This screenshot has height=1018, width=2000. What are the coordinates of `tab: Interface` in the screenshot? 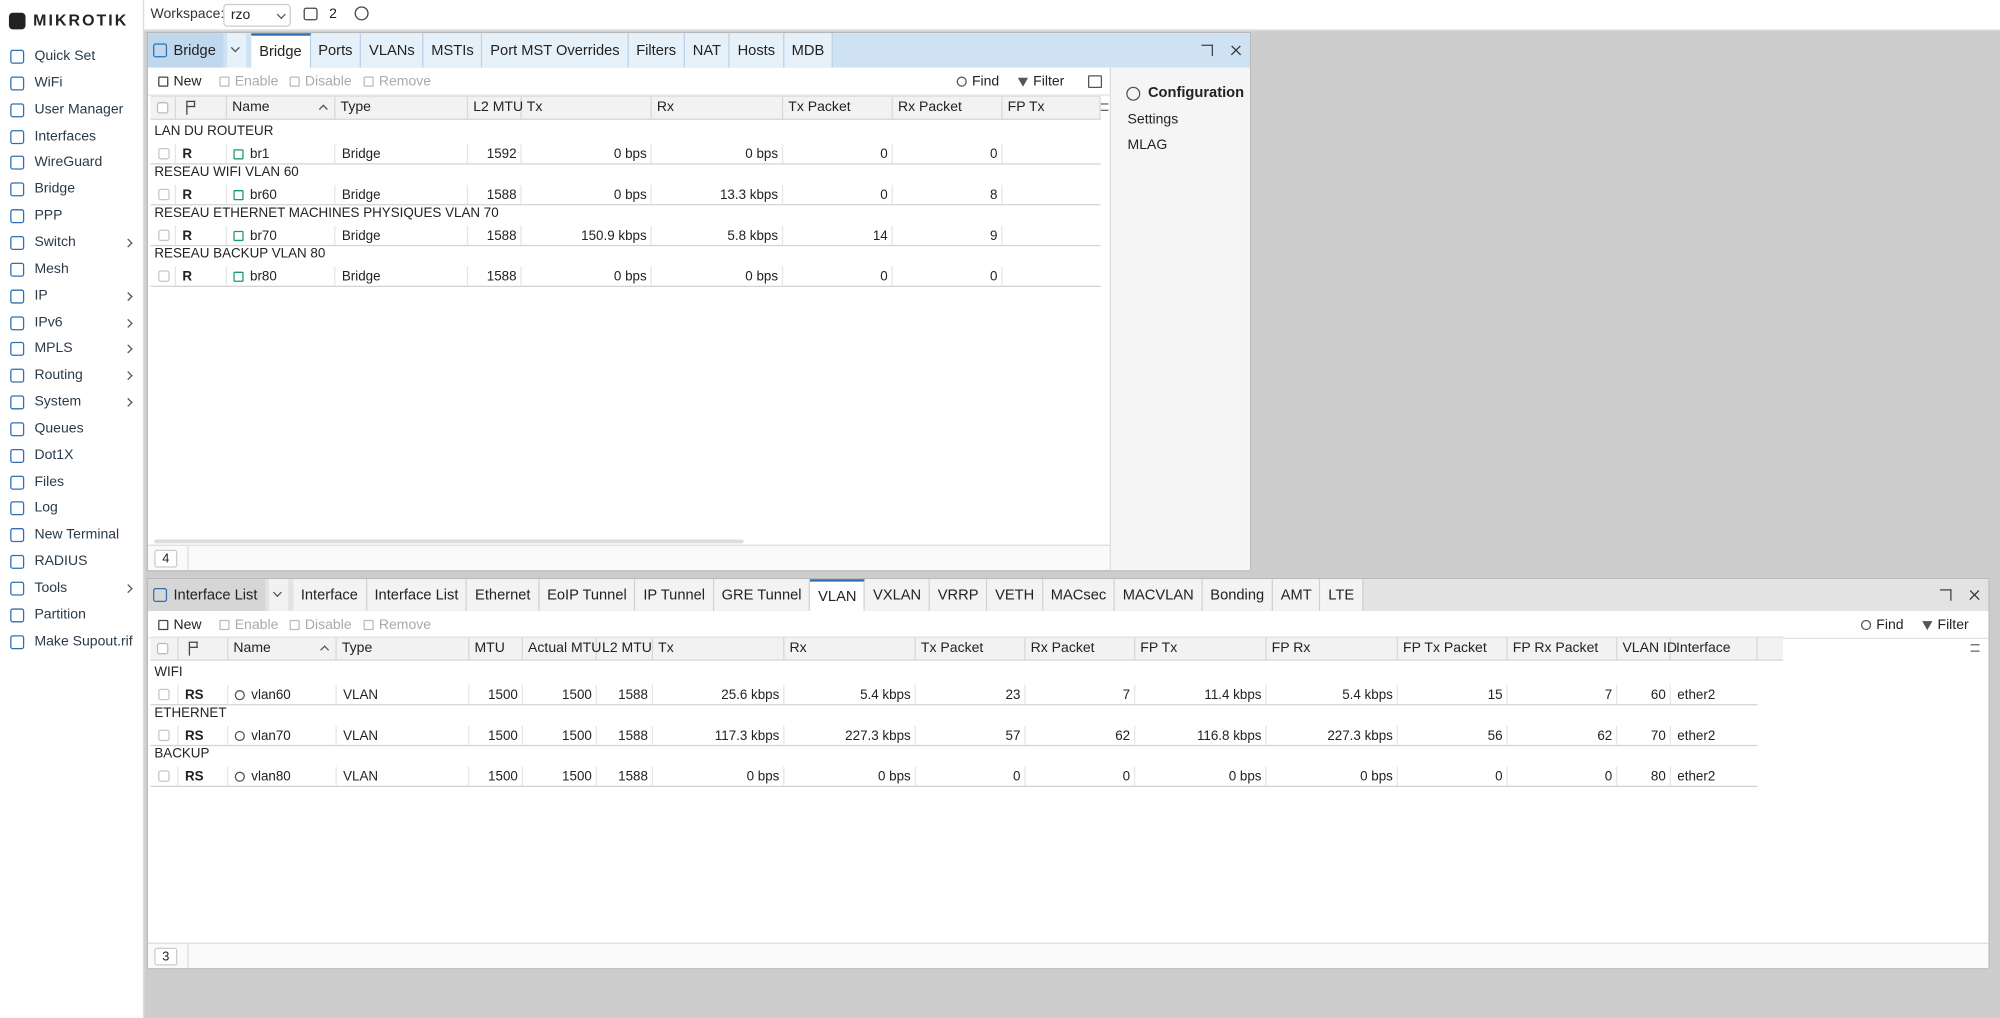 It's located at (330, 595).